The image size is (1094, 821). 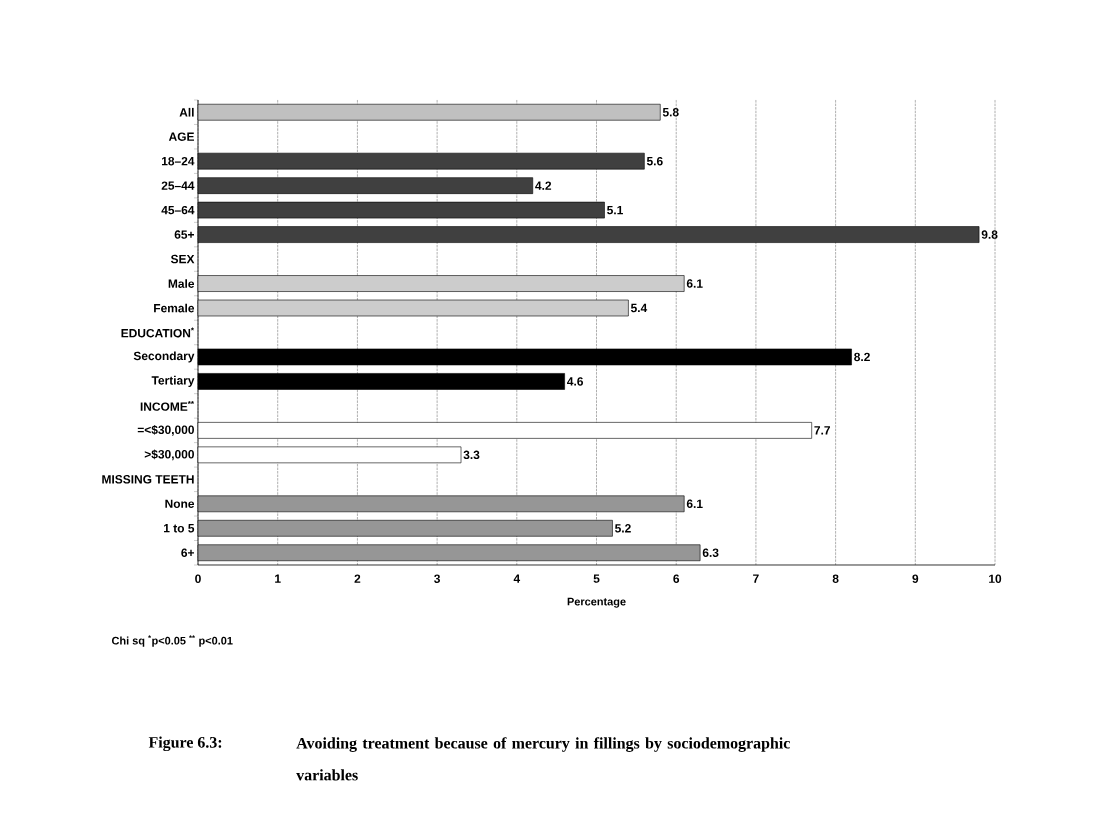 What do you see at coordinates (178, 210) in the screenshot?
I see `y-tick-label: 45–64` at bounding box center [178, 210].